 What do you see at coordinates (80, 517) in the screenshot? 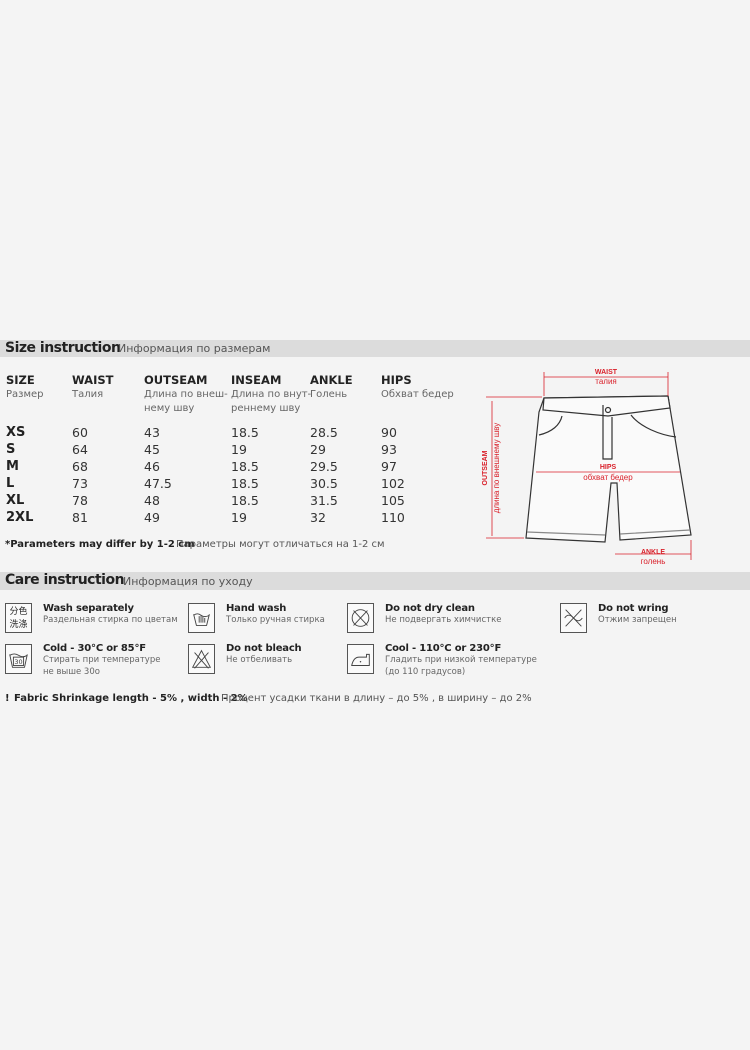
I see `table-cell: 81` at bounding box center [80, 517].